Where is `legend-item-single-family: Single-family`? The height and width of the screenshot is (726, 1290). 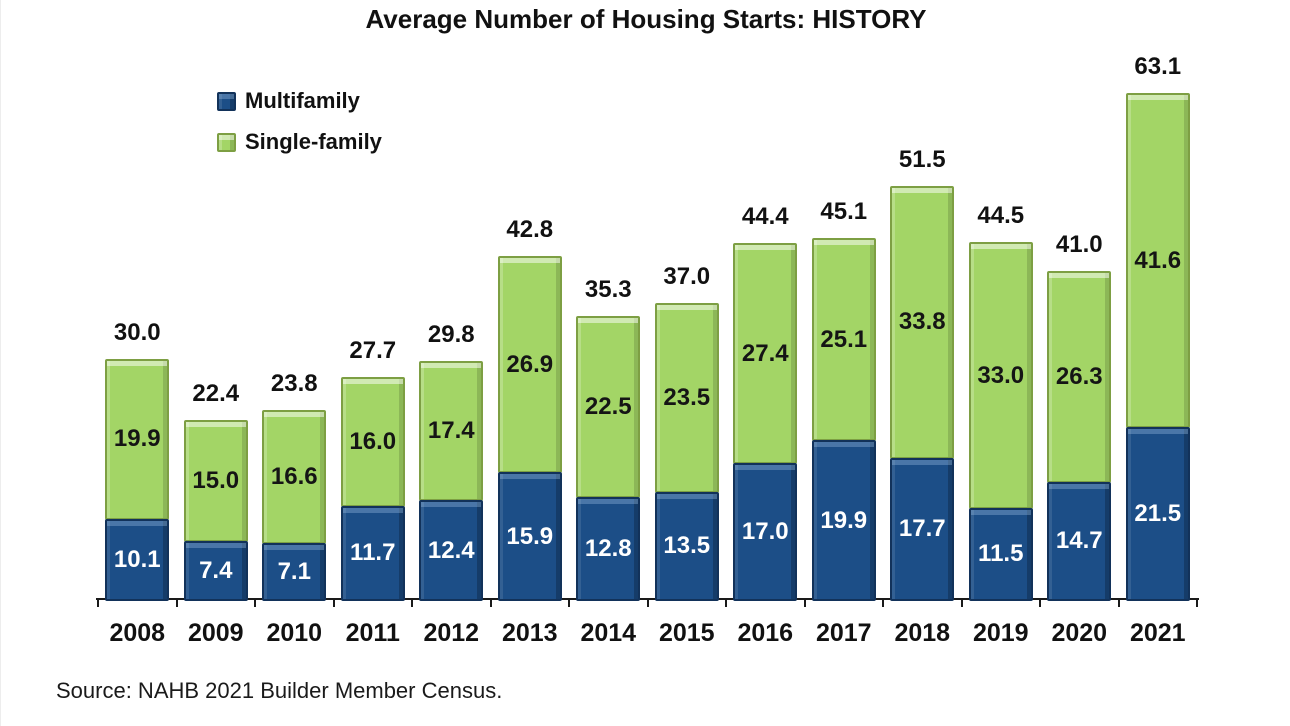
legend-item-single-family: Single-family is located at coordinates (299, 142).